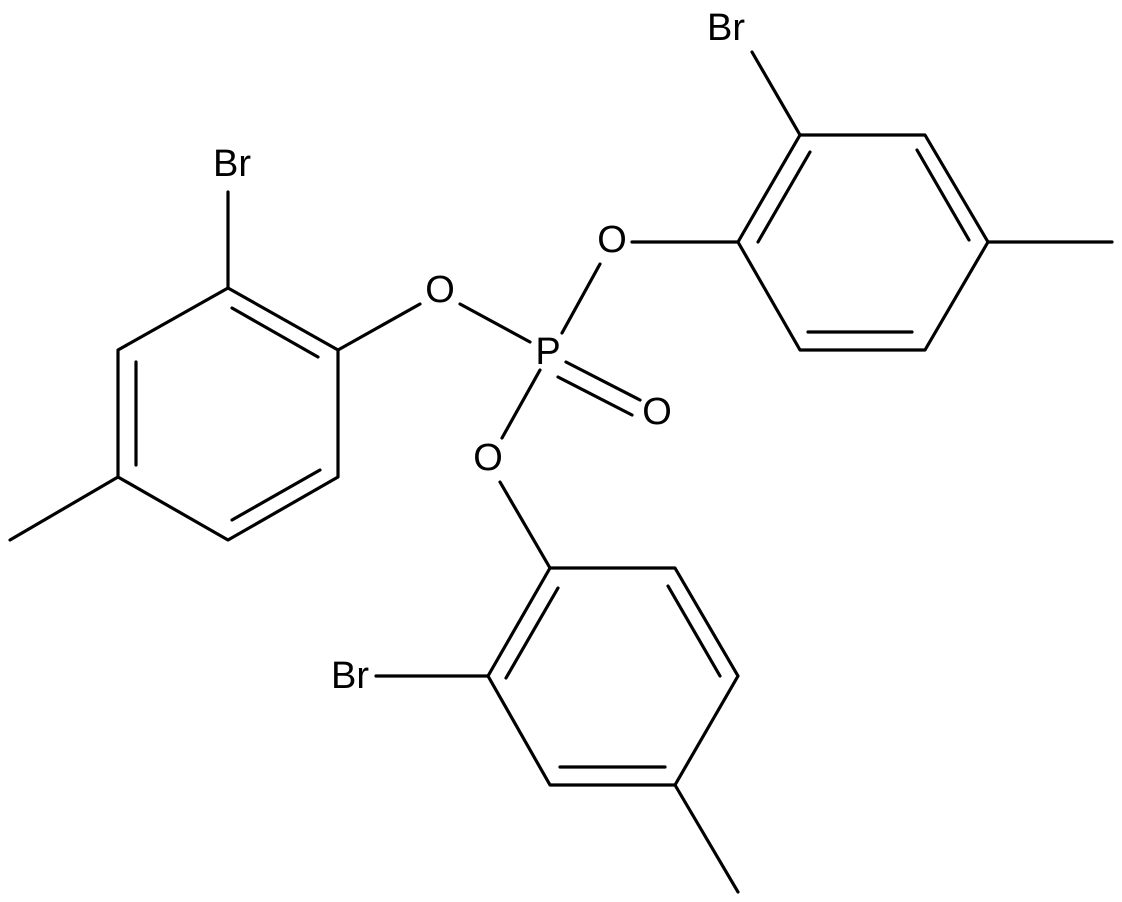 This screenshot has width=1122, height=902. What do you see at coordinates (228, 414) in the screenshot?
I see `ring-left` at bounding box center [228, 414].